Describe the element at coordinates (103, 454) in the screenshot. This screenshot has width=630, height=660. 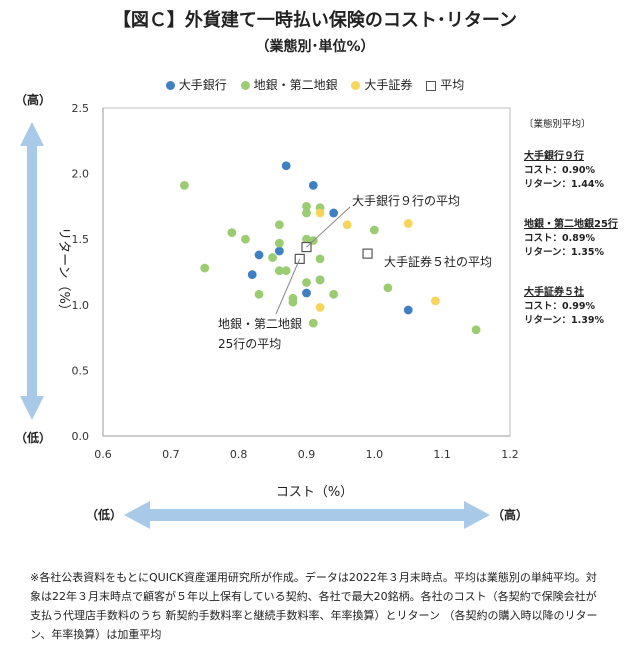
I see `x-tick-label: 0.6` at that location.